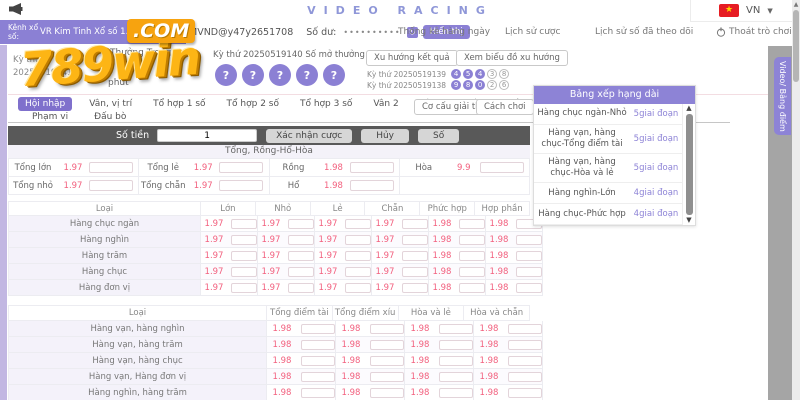  Describe the element at coordinates (754, 32) in the screenshot. I see `nav-exit-game: Thoát trò chơi` at that location.